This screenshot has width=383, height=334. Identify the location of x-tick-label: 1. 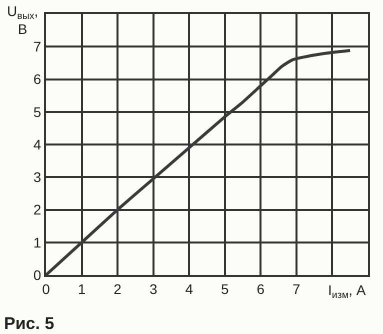
(82, 288).